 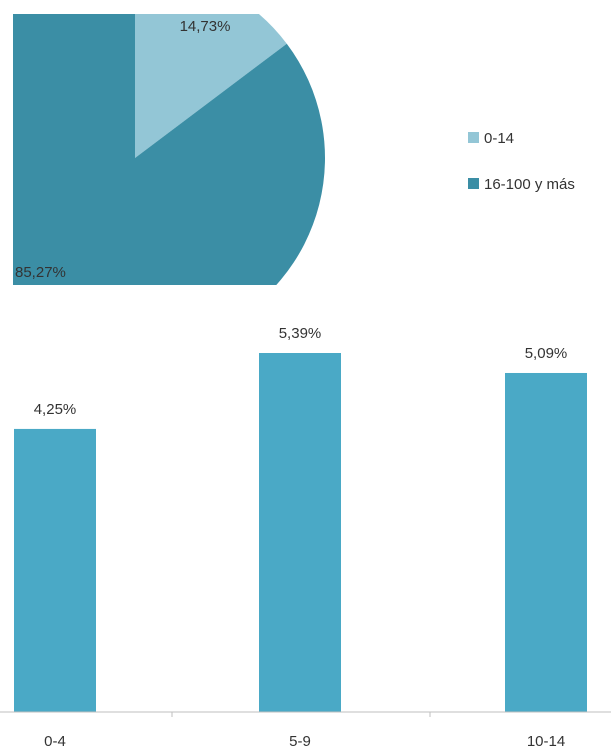 What do you see at coordinates (529, 184) in the screenshot?
I see `legend-label-16-100: 16-100 y más` at bounding box center [529, 184].